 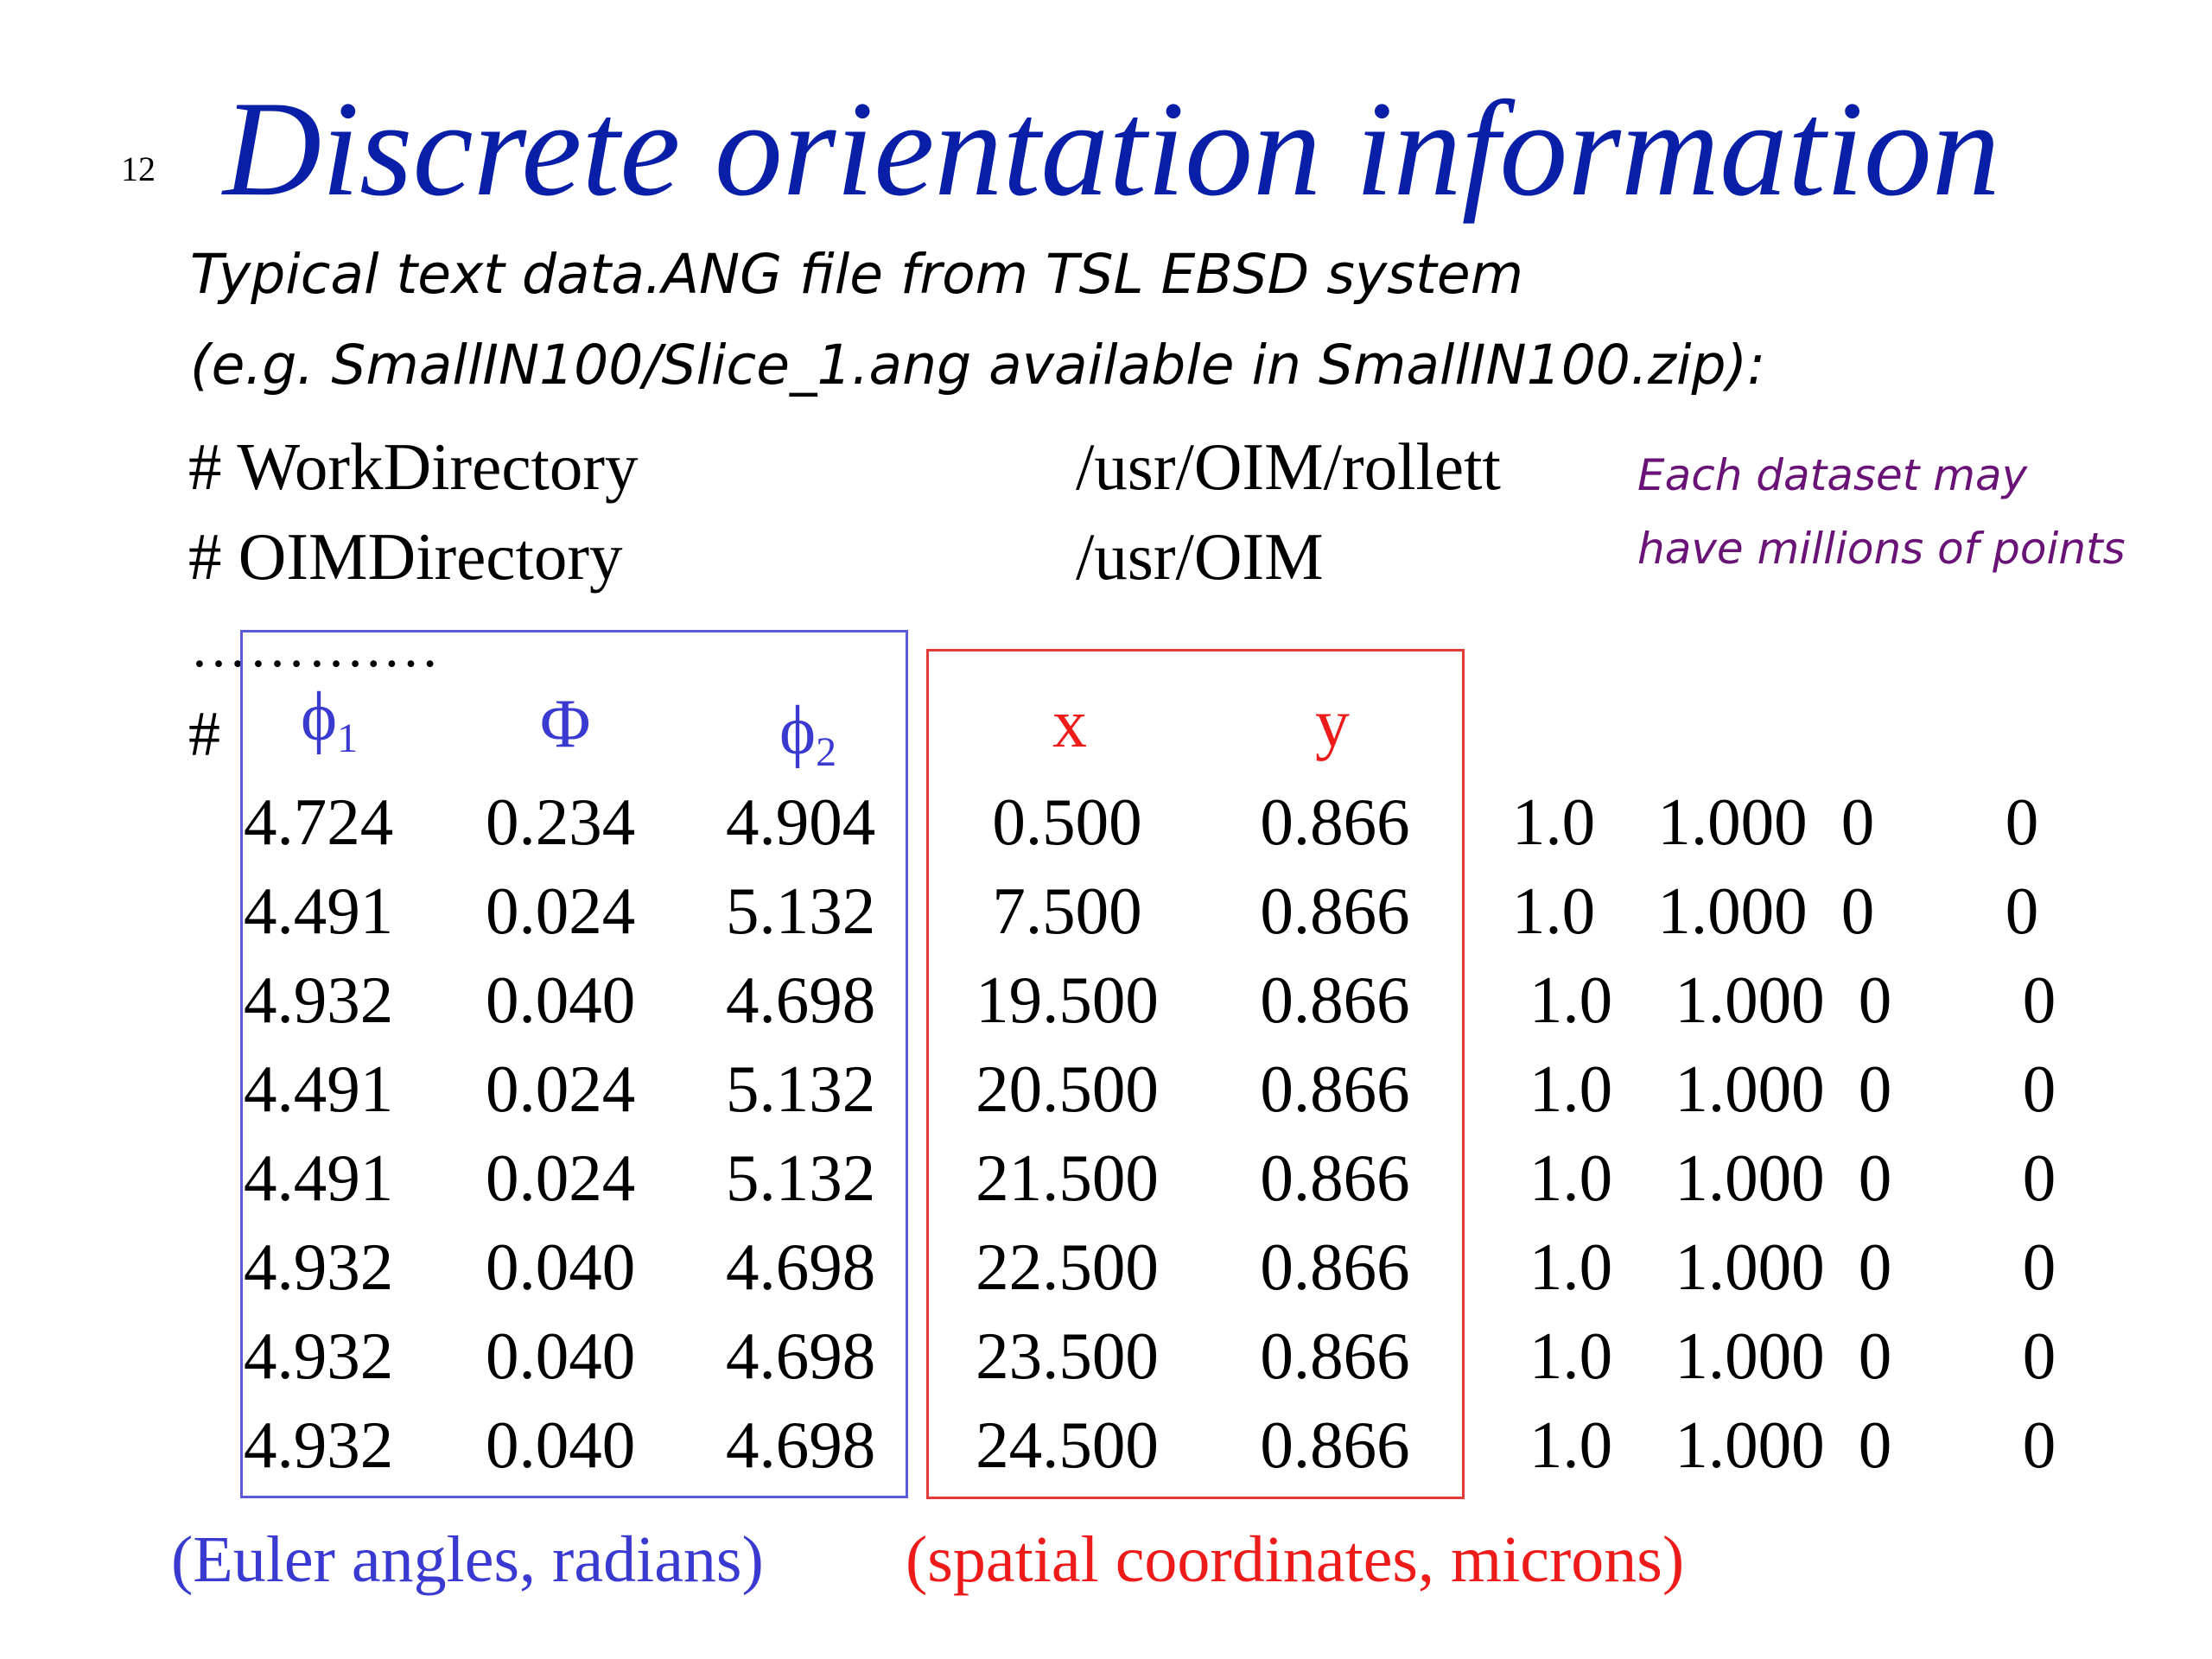 I want to click on slide-number: 12, so click(x=138, y=168).